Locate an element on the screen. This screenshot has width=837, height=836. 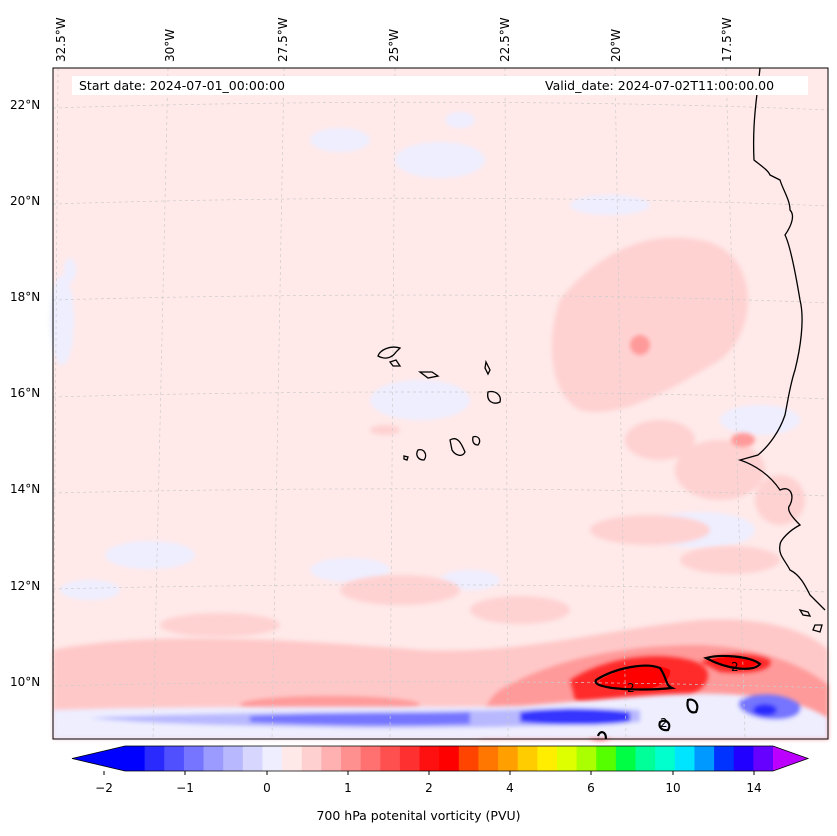
lon-label: 20°W is located at coordinates (616, 45).